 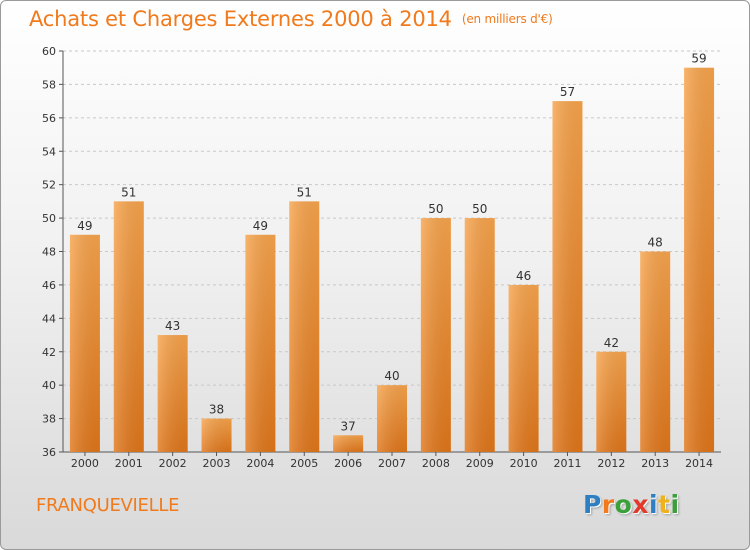 I want to click on data-label: 46, so click(x=523, y=276).